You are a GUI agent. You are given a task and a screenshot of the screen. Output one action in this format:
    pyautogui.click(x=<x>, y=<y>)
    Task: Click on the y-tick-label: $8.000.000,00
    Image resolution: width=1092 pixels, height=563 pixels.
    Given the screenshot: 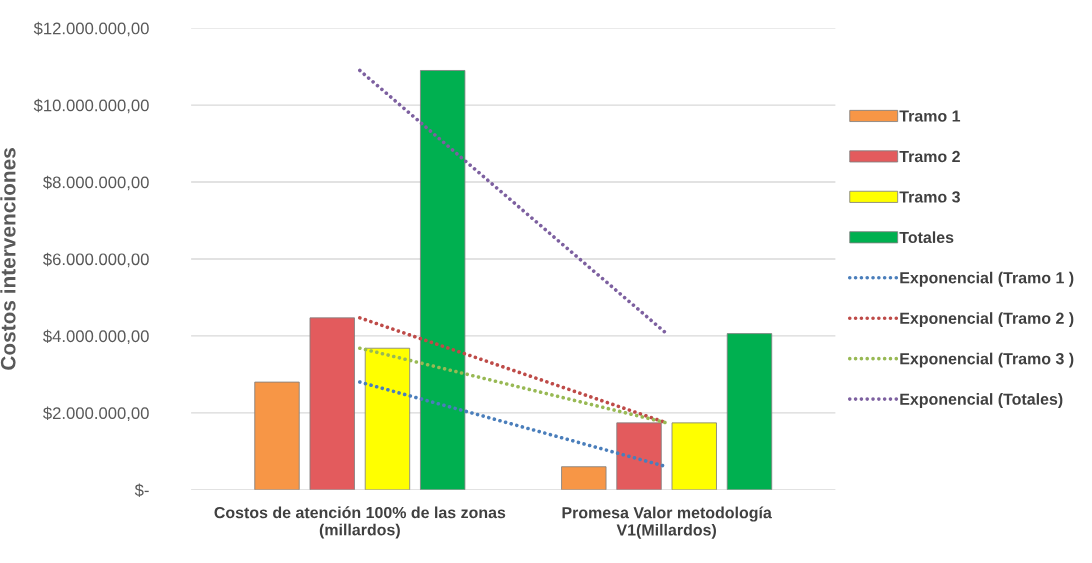 What is the action you would take?
    pyautogui.click(x=96, y=183)
    